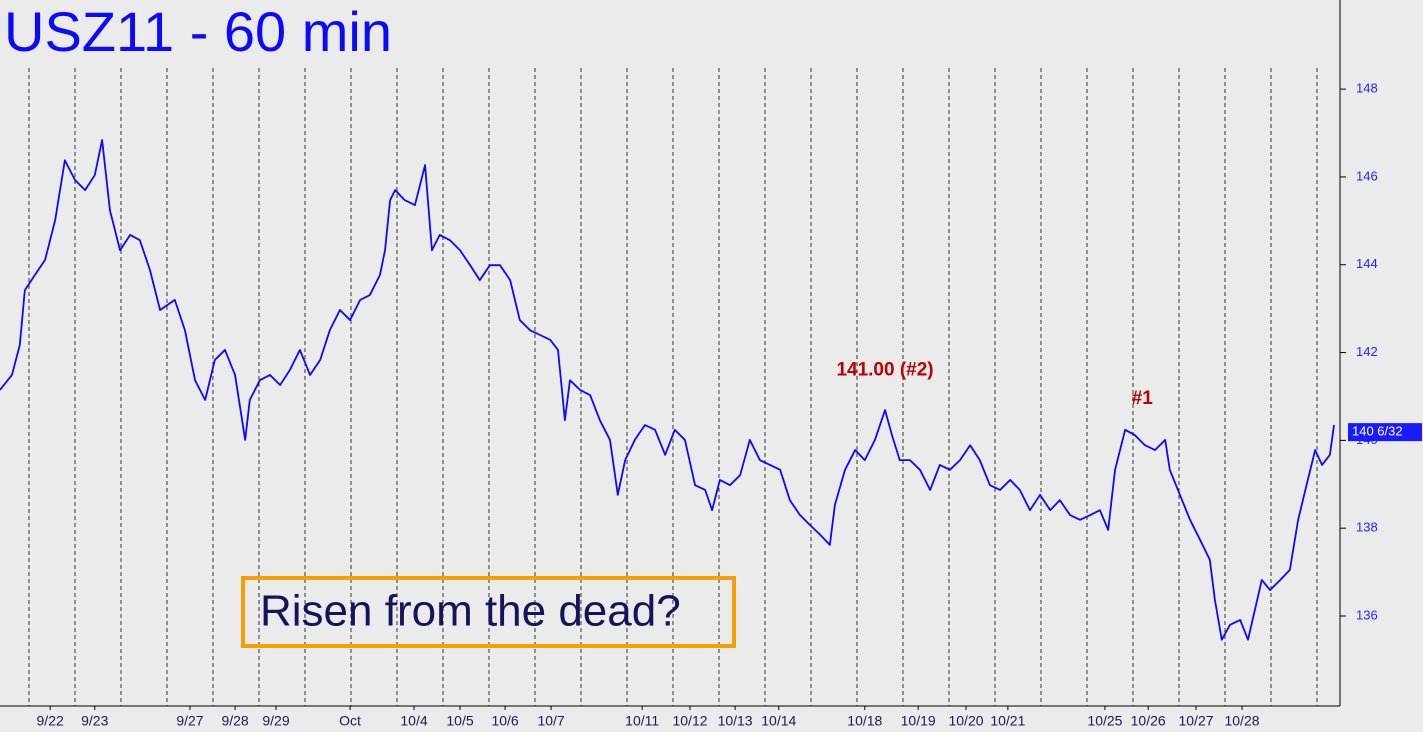 The width and height of the screenshot is (1423, 732). What do you see at coordinates (550, 721) in the screenshot?
I see `x-tick-label: 10/7` at bounding box center [550, 721].